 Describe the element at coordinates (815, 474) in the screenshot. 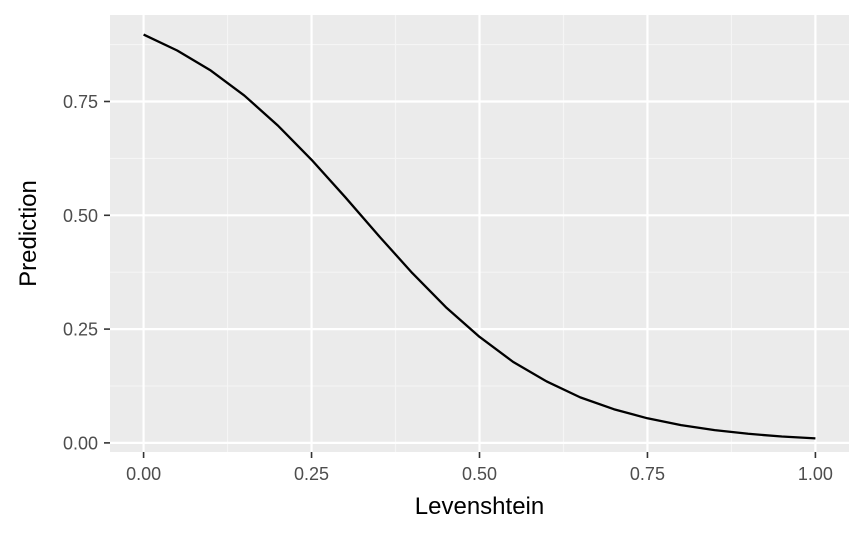

I see `x-tick-label: 1.00` at that location.